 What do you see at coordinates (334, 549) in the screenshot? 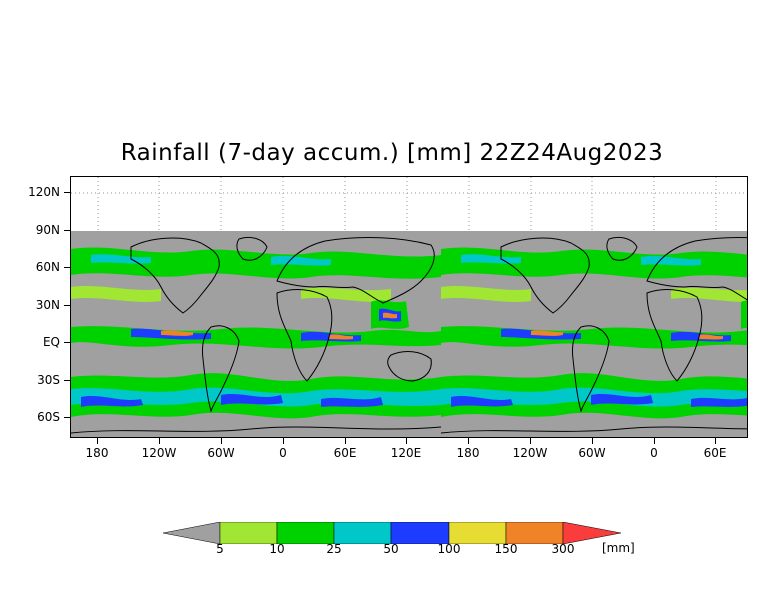
I see `legend-label: 25` at bounding box center [334, 549].